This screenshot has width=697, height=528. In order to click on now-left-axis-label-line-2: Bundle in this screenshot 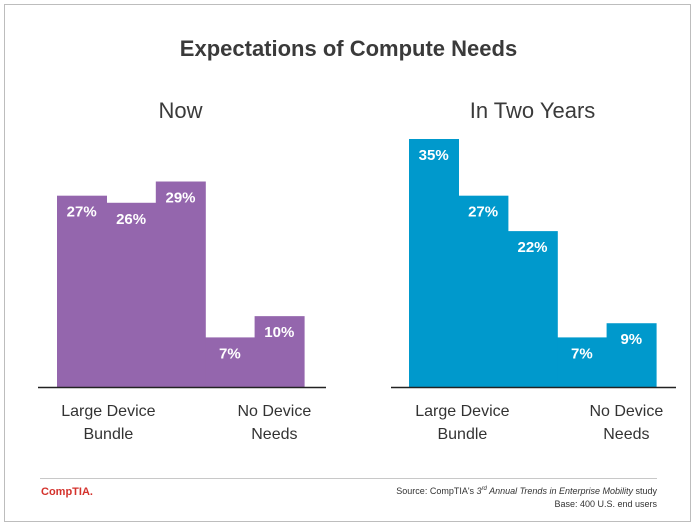, I will do `click(108, 434)`.